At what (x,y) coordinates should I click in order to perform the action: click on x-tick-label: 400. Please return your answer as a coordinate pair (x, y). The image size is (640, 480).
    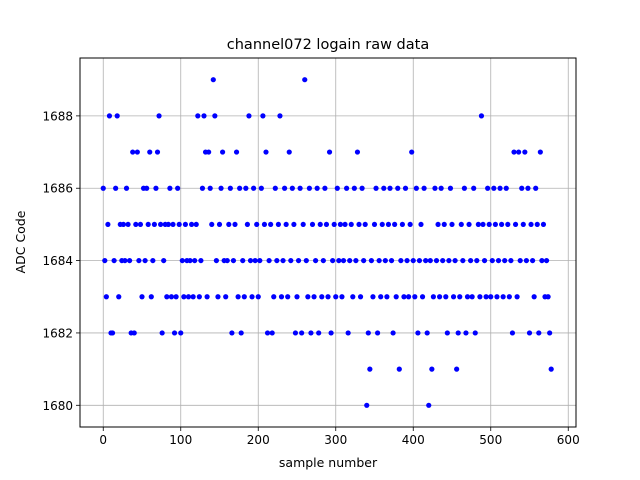
    Looking at the image, I should click on (413, 440).